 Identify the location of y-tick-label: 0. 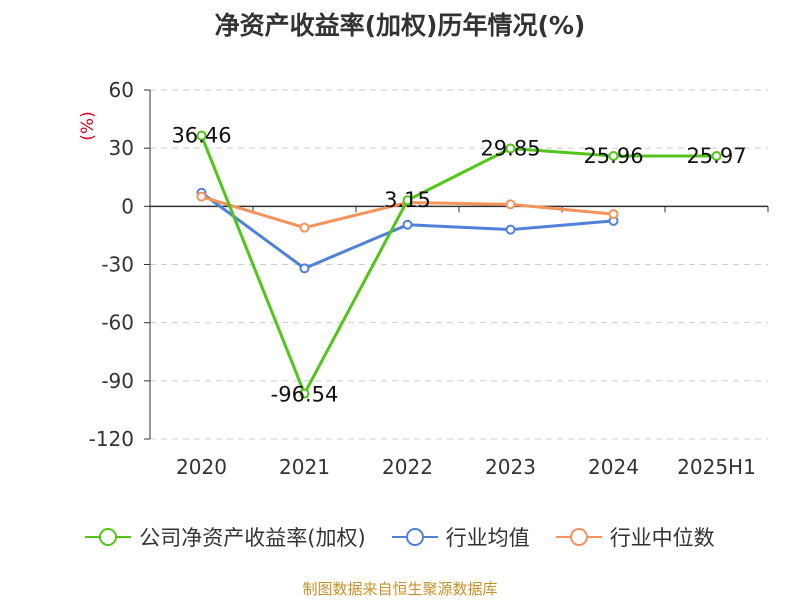
(127, 206).